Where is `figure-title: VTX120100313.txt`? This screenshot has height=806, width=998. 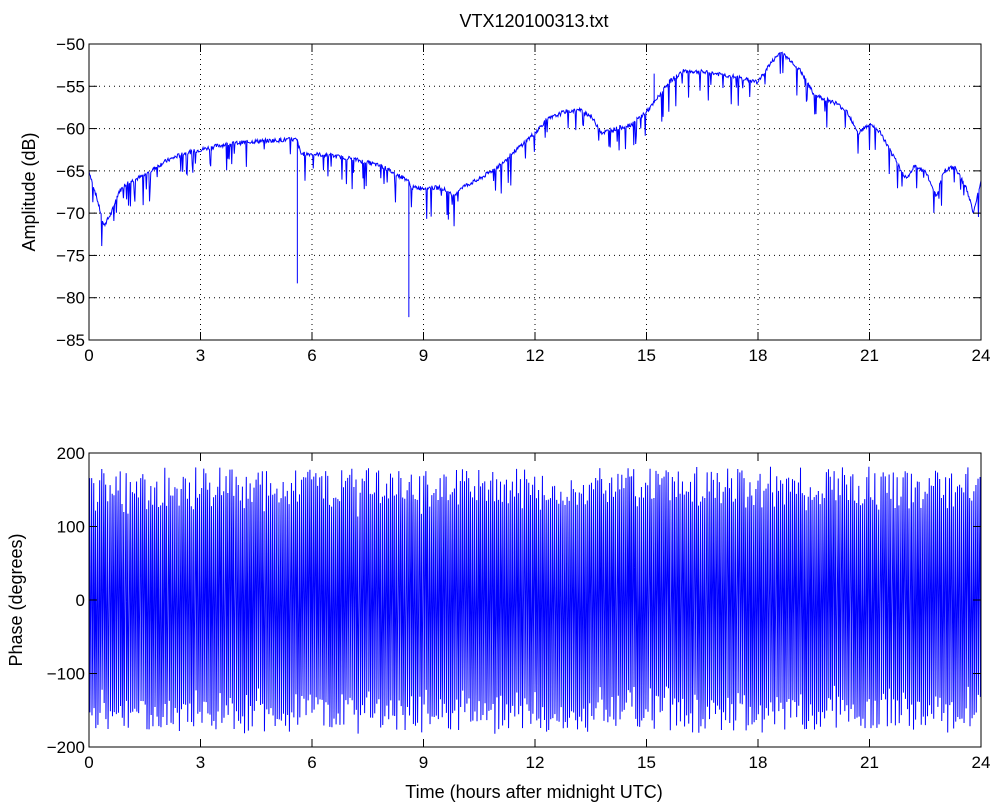
figure-title: VTX120100313.txt is located at coordinates (533, 21).